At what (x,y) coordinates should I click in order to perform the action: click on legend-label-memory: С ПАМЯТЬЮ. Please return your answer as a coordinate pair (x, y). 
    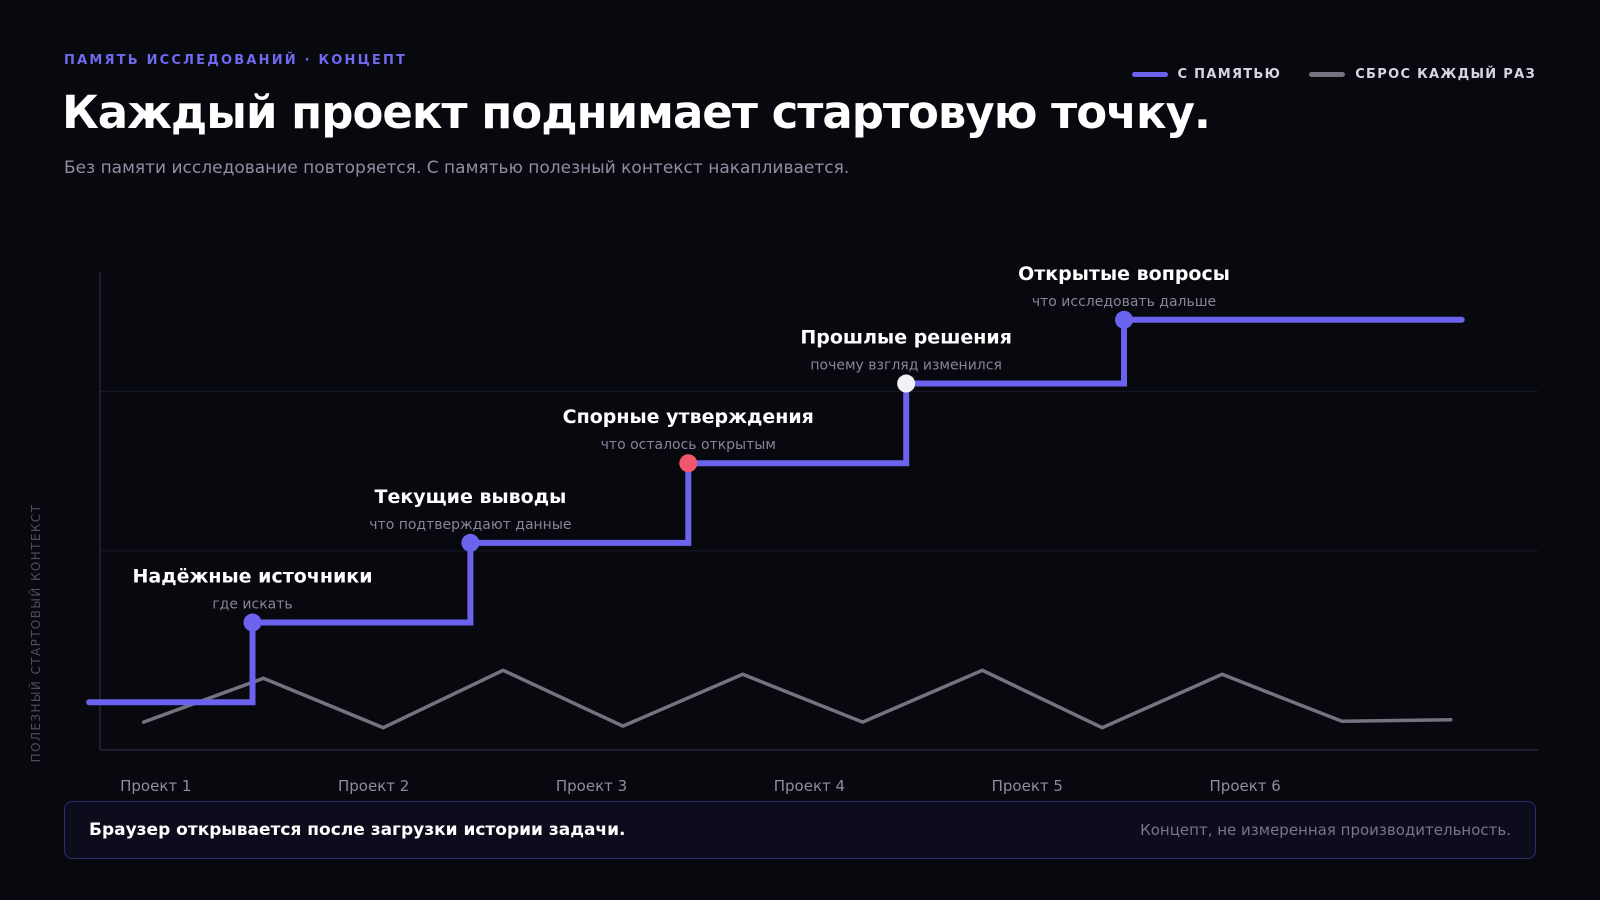
    Looking at the image, I should click on (1229, 74).